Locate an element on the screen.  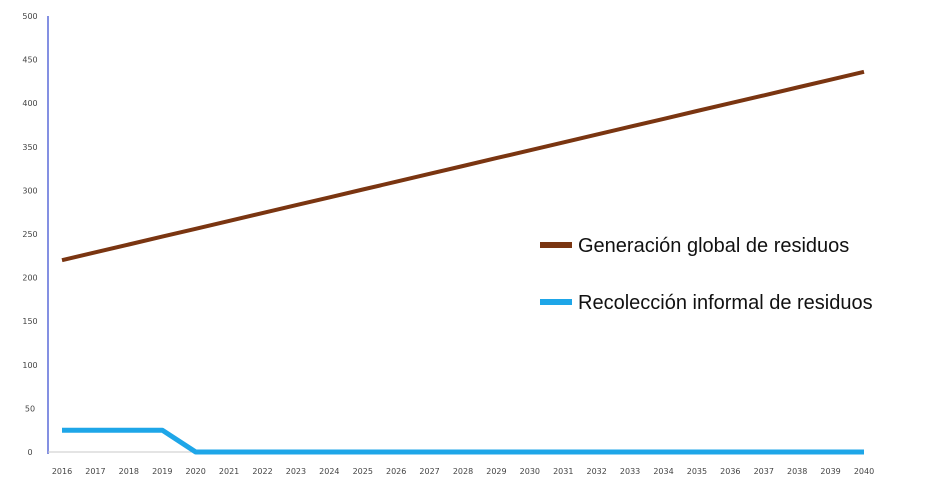
x-tick-label: 2035 is located at coordinates (697, 471).